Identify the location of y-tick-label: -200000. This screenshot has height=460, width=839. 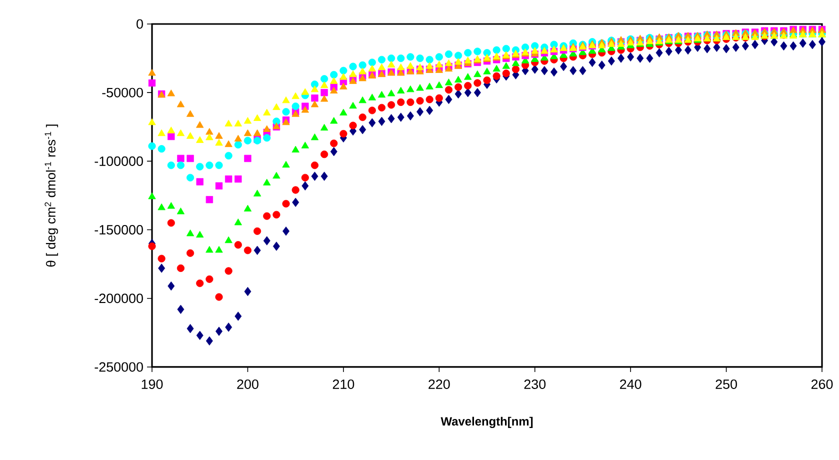
(118, 299).